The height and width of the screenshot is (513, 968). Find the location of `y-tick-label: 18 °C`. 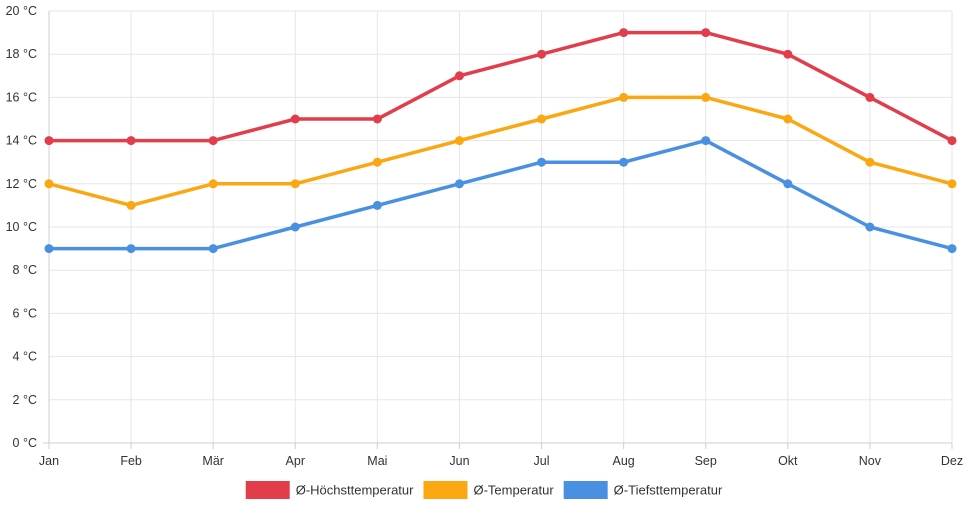

y-tick-label: 18 °C is located at coordinates (21, 54).